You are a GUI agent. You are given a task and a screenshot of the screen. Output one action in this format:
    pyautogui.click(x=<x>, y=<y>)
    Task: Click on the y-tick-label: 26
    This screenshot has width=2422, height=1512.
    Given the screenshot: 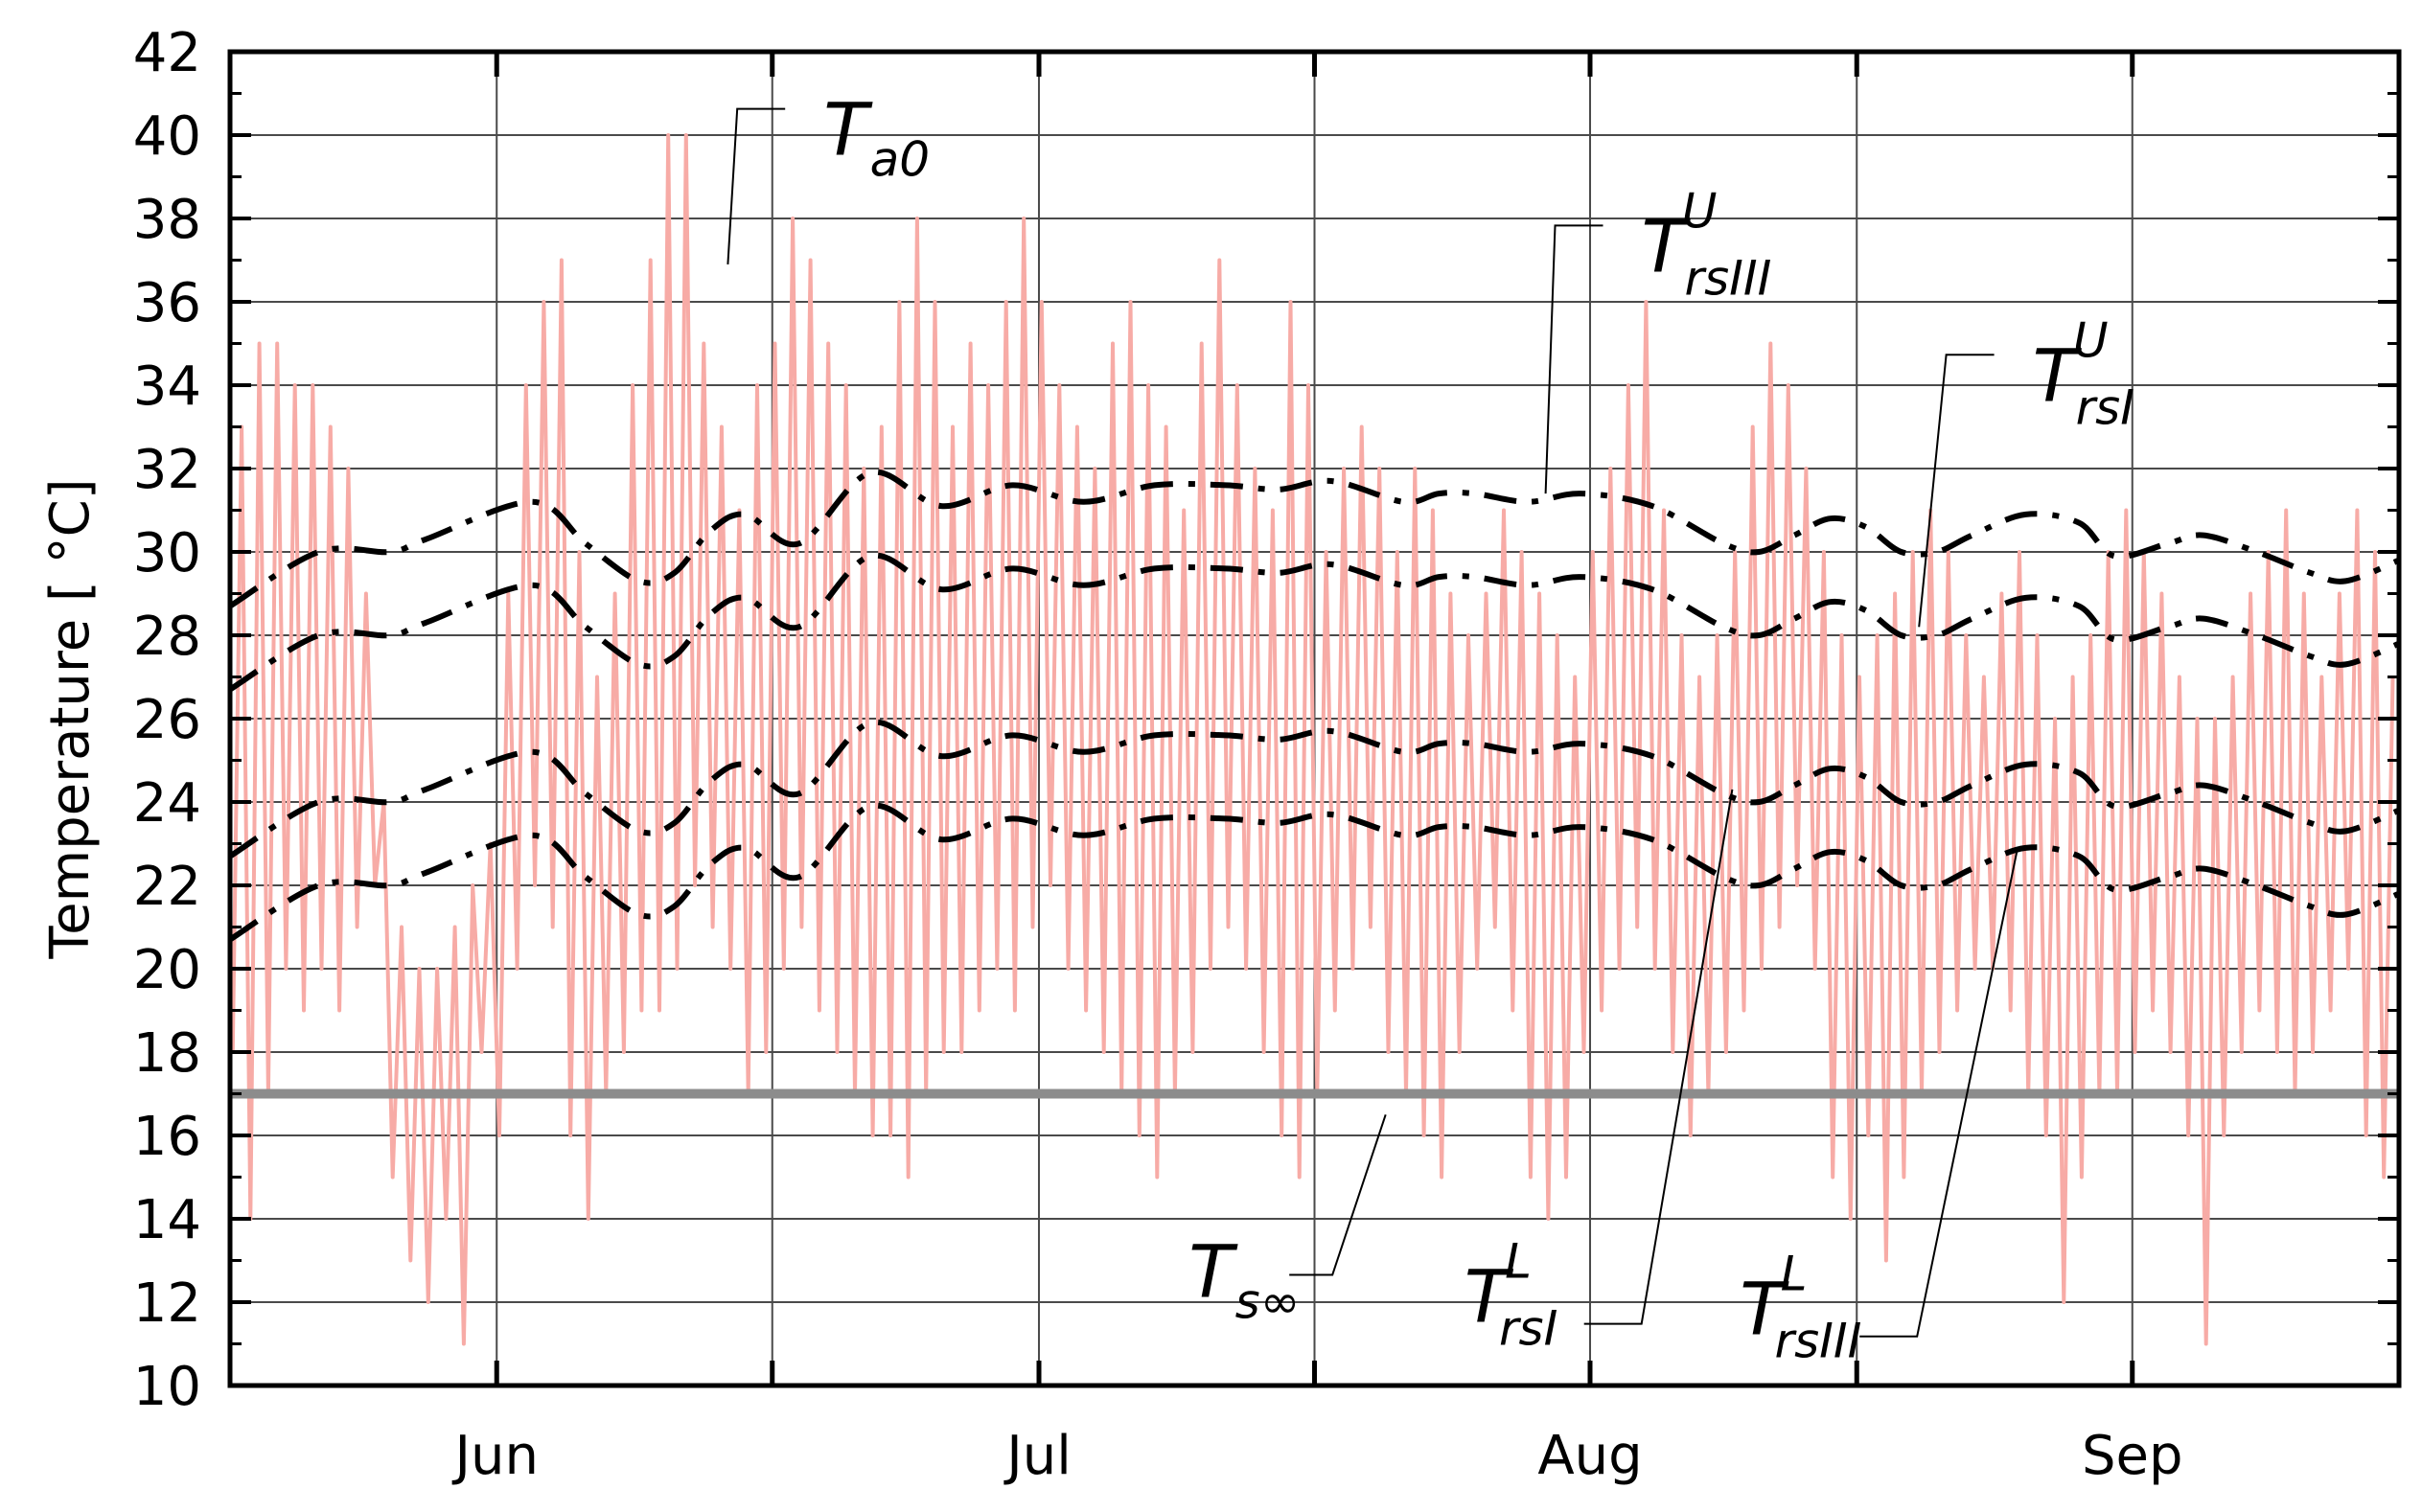 What is the action you would take?
    pyautogui.click(x=167, y=720)
    